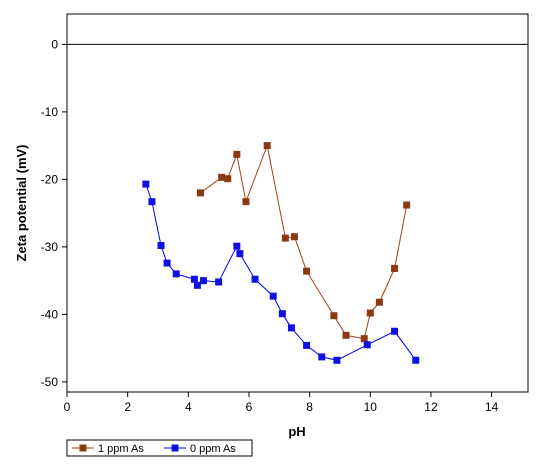 The image size is (550, 469). I want to click on x-tick-label: 6, so click(249, 407).